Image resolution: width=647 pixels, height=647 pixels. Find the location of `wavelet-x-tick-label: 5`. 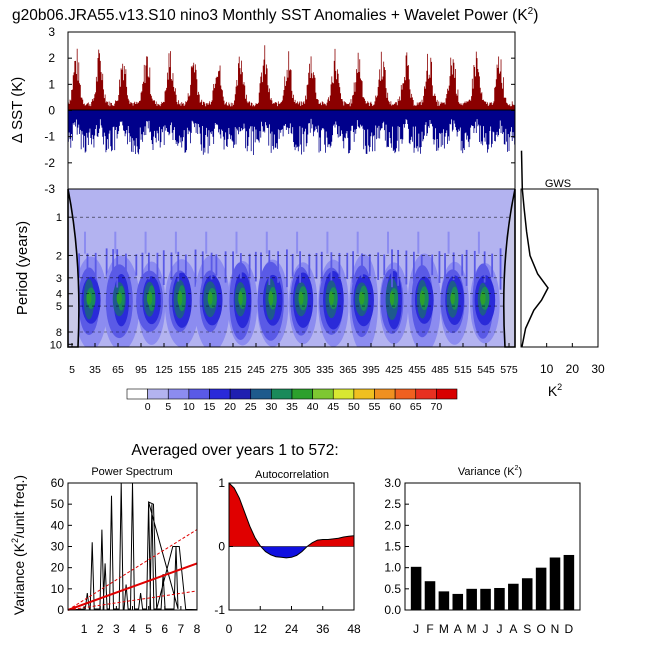

wavelet-x-tick-label: 5 is located at coordinates (72, 370).